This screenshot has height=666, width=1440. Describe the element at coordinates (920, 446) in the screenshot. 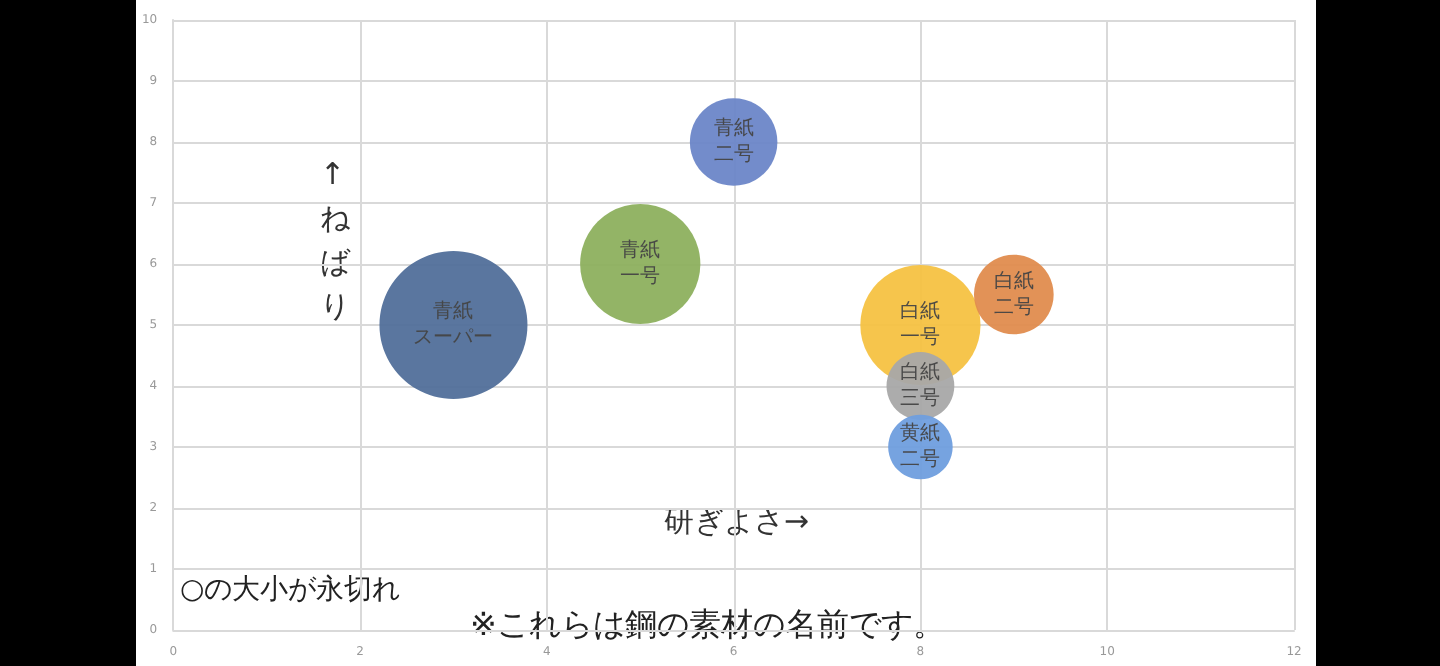

I see `series-label: 黄紙二号` at that location.